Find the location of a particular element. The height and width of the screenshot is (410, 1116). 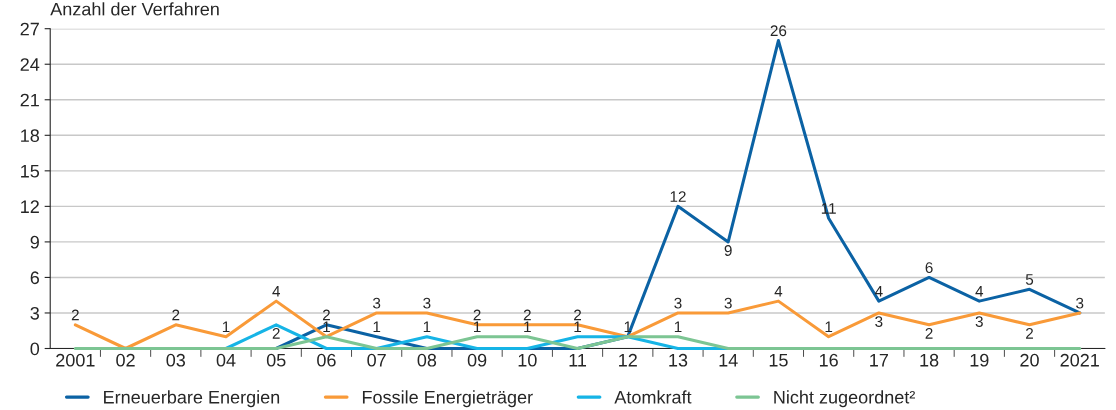

x-tick-label: 02 is located at coordinates (125, 360).